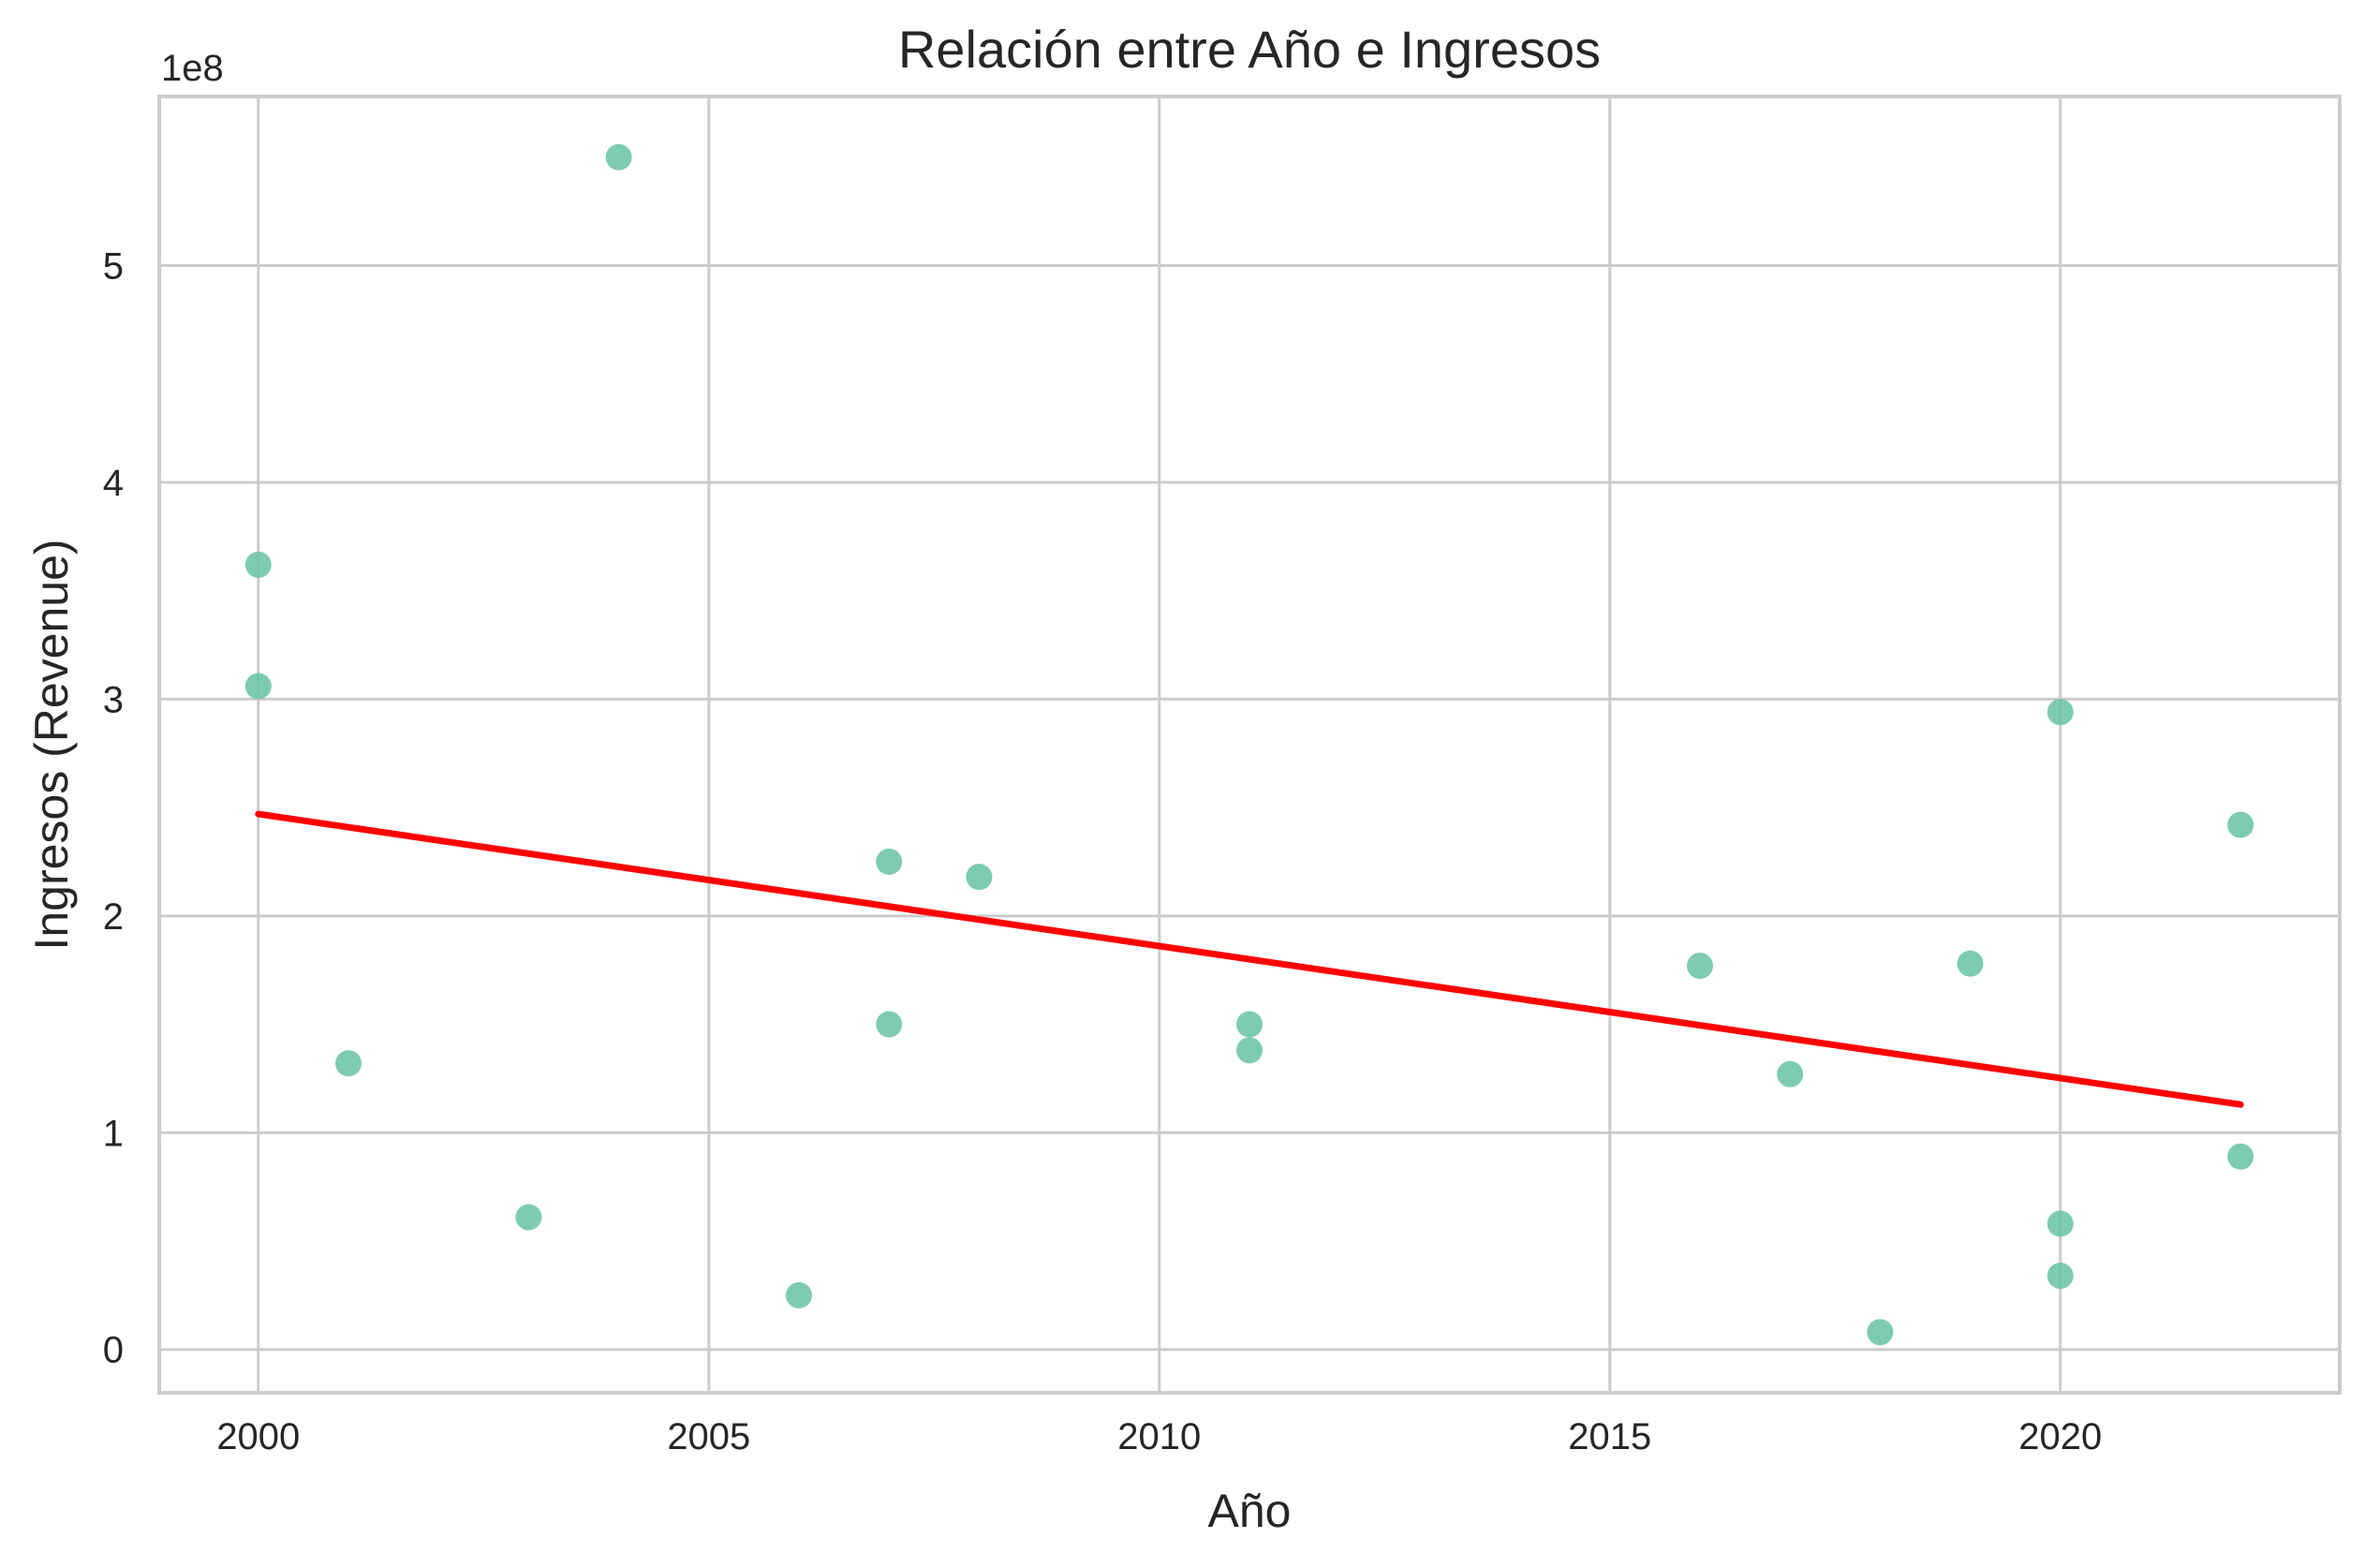 This screenshot has width=2364, height=1568. Describe the element at coordinates (1250, 1511) in the screenshot. I see `x-axis-label: Año` at that location.